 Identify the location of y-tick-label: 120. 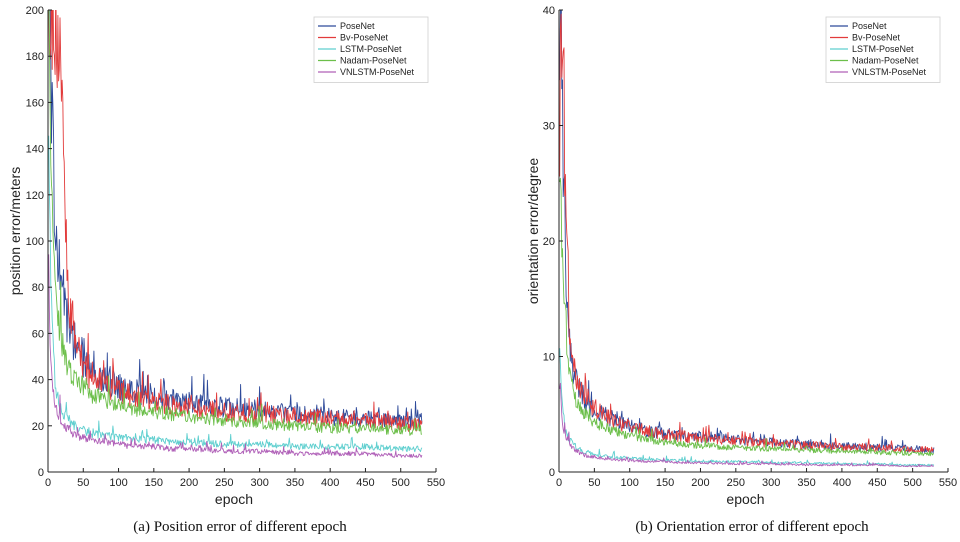
(35, 196).